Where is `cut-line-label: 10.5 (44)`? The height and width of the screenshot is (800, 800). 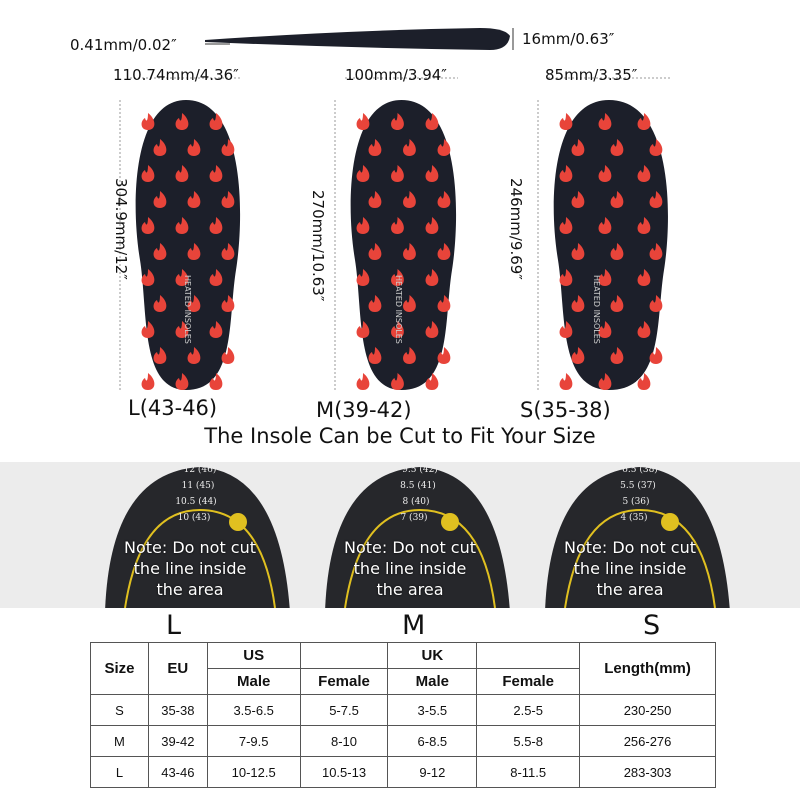 cut-line-label: 10.5 (44) is located at coordinates (196, 502).